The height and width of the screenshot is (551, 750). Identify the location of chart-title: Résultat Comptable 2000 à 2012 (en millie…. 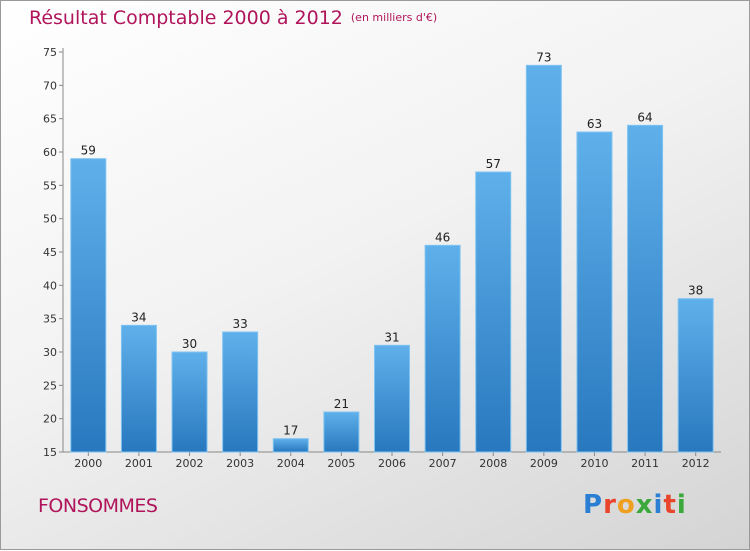
(233, 18).